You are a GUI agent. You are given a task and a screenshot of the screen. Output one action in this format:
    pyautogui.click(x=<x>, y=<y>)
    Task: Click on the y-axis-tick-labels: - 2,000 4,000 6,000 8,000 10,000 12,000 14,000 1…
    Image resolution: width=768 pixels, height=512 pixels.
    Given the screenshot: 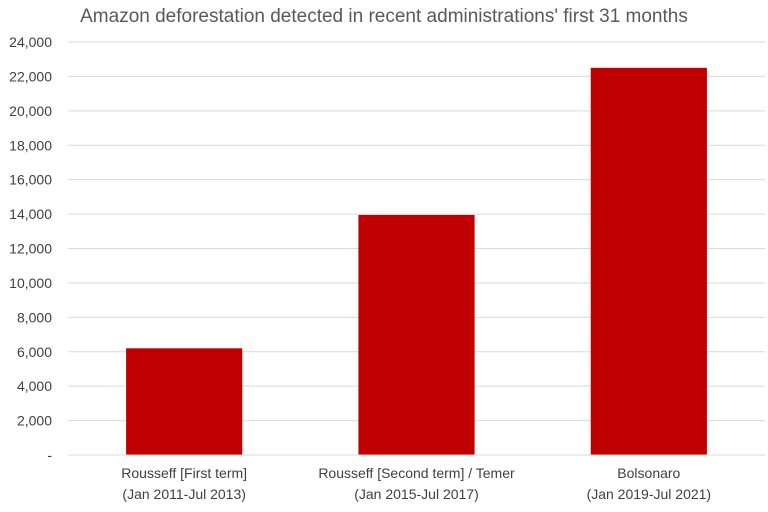 What is the action you would take?
    pyautogui.click(x=30, y=248)
    